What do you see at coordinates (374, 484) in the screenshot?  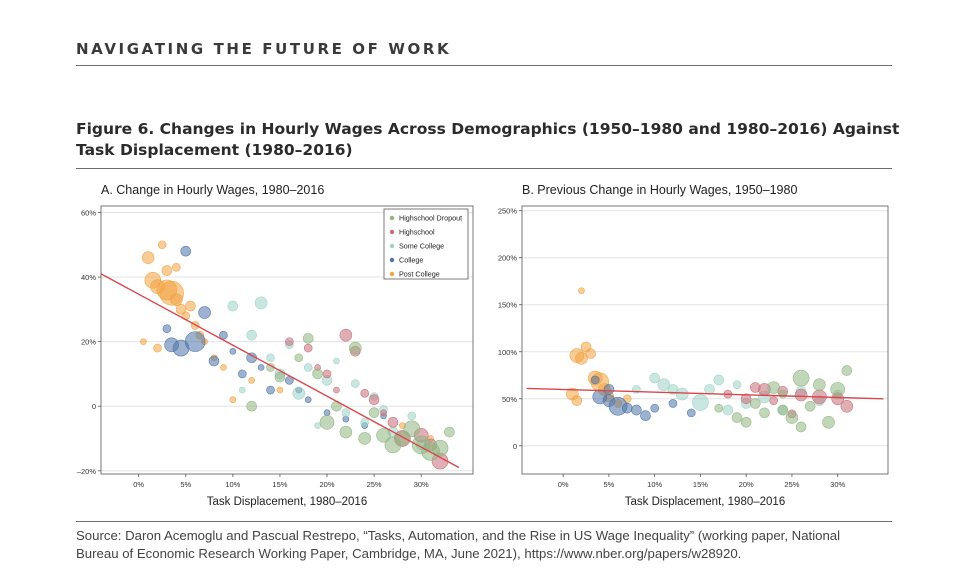 I see `x-tick-label: 25%` at bounding box center [374, 484].